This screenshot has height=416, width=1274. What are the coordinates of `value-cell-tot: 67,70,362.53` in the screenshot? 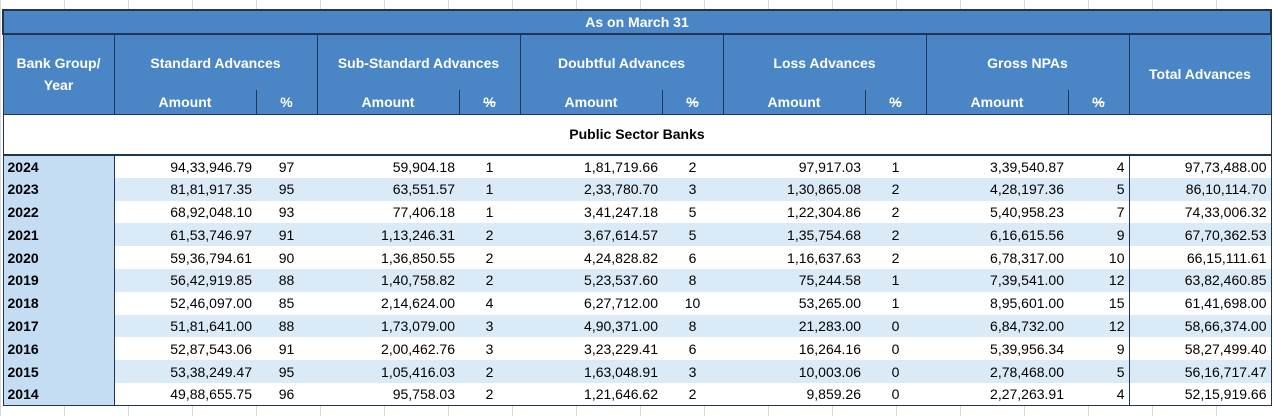 It's located at (1200, 235).